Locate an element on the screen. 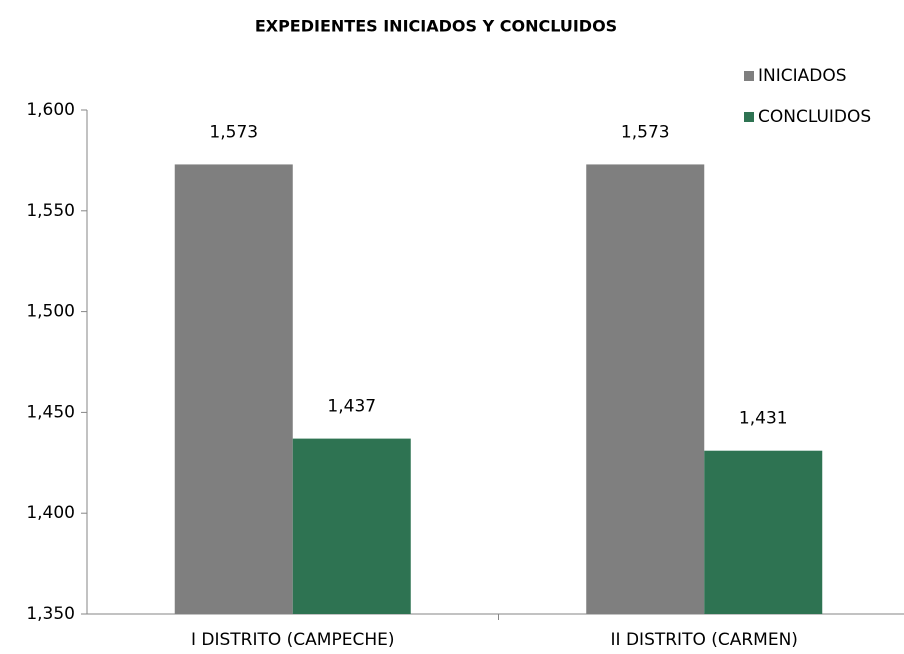  y-tick-label: 1,400 is located at coordinates (50, 513).